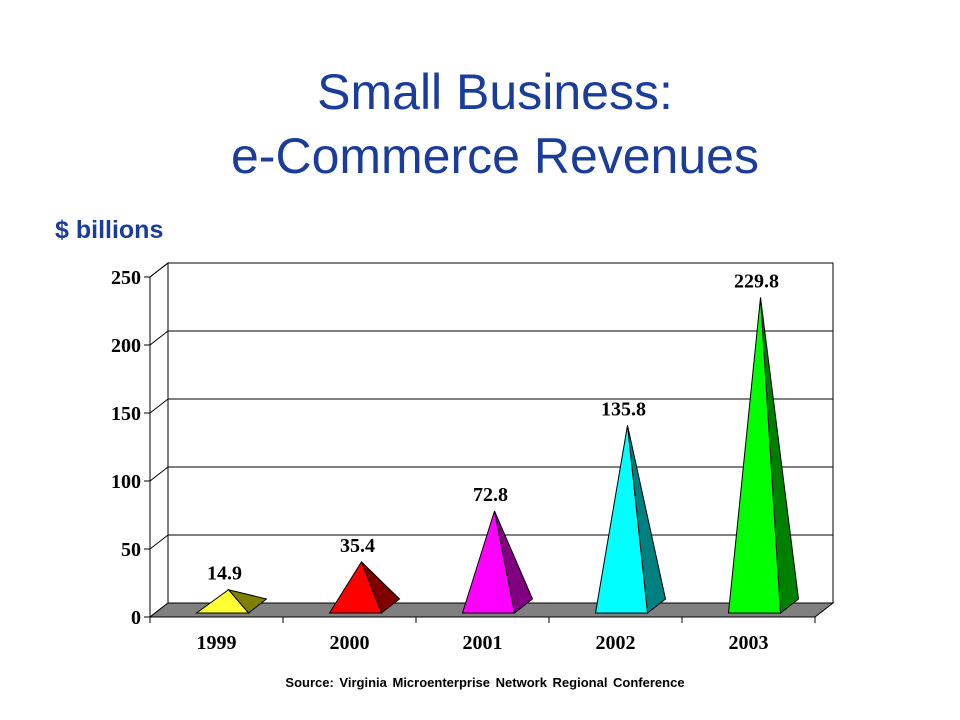 This screenshot has width=960, height=720. Describe the element at coordinates (483, 643) in the screenshot. I see `x-tick-label-2001: 2001` at that location.